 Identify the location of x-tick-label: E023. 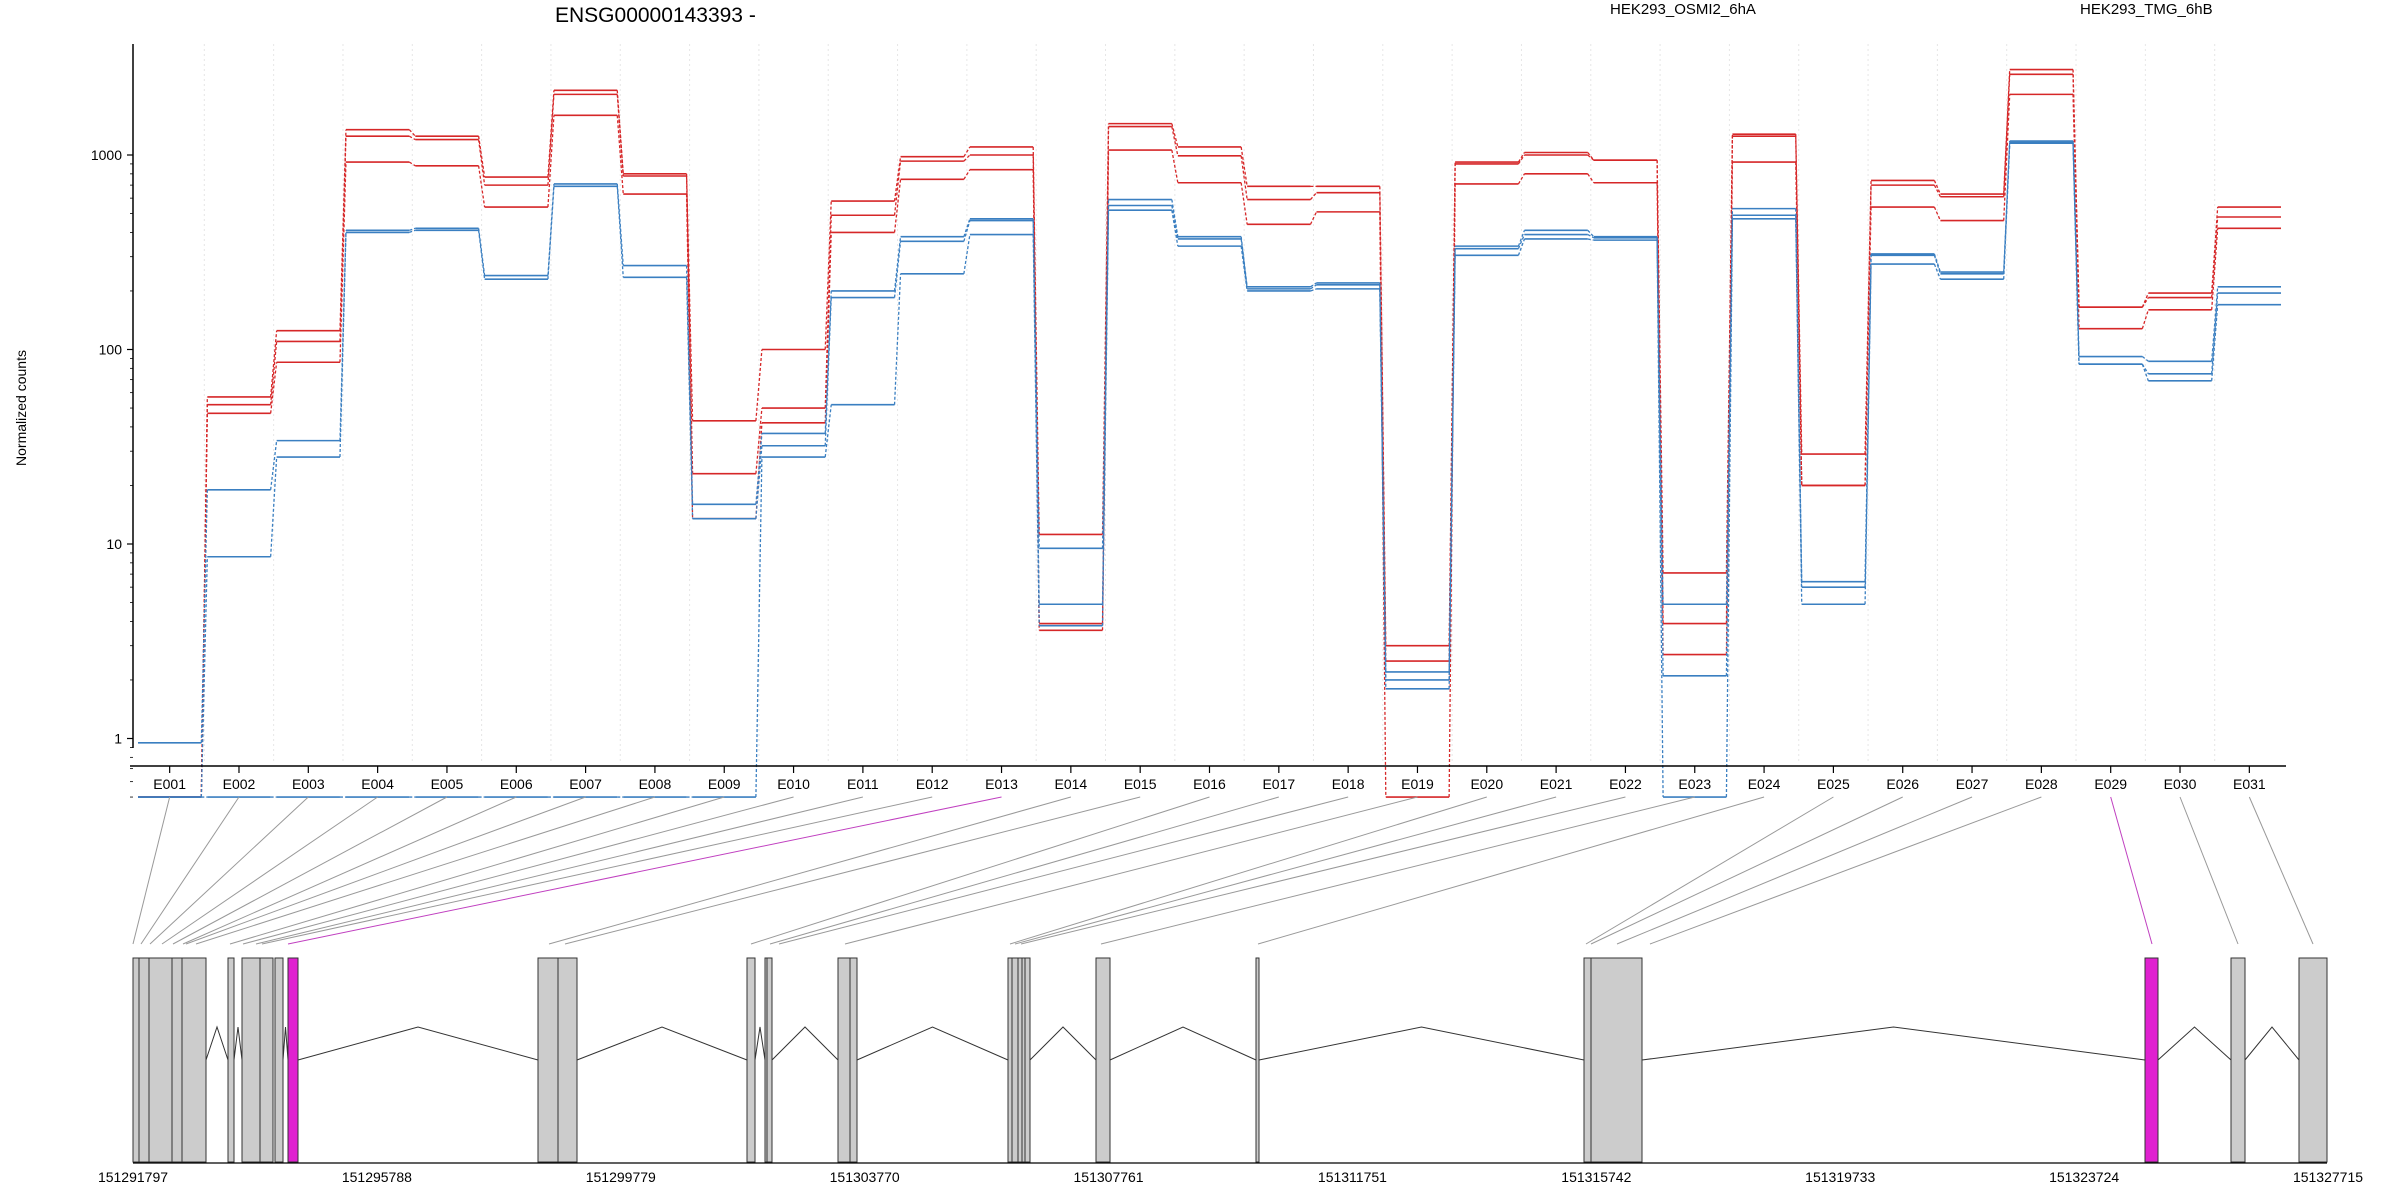
(1694, 784).